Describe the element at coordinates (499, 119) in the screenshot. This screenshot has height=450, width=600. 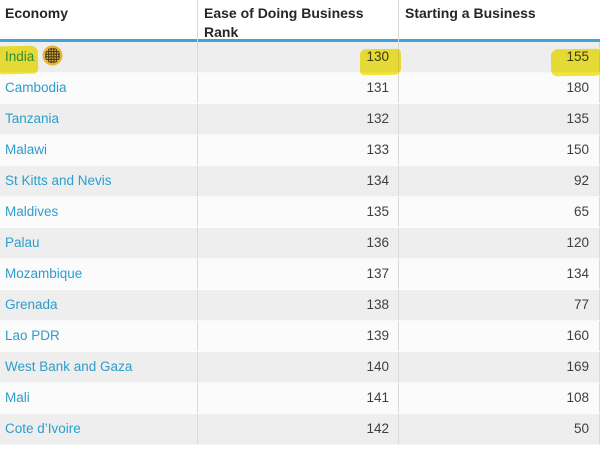
I see `starting-a-business-cell: 135` at that location.